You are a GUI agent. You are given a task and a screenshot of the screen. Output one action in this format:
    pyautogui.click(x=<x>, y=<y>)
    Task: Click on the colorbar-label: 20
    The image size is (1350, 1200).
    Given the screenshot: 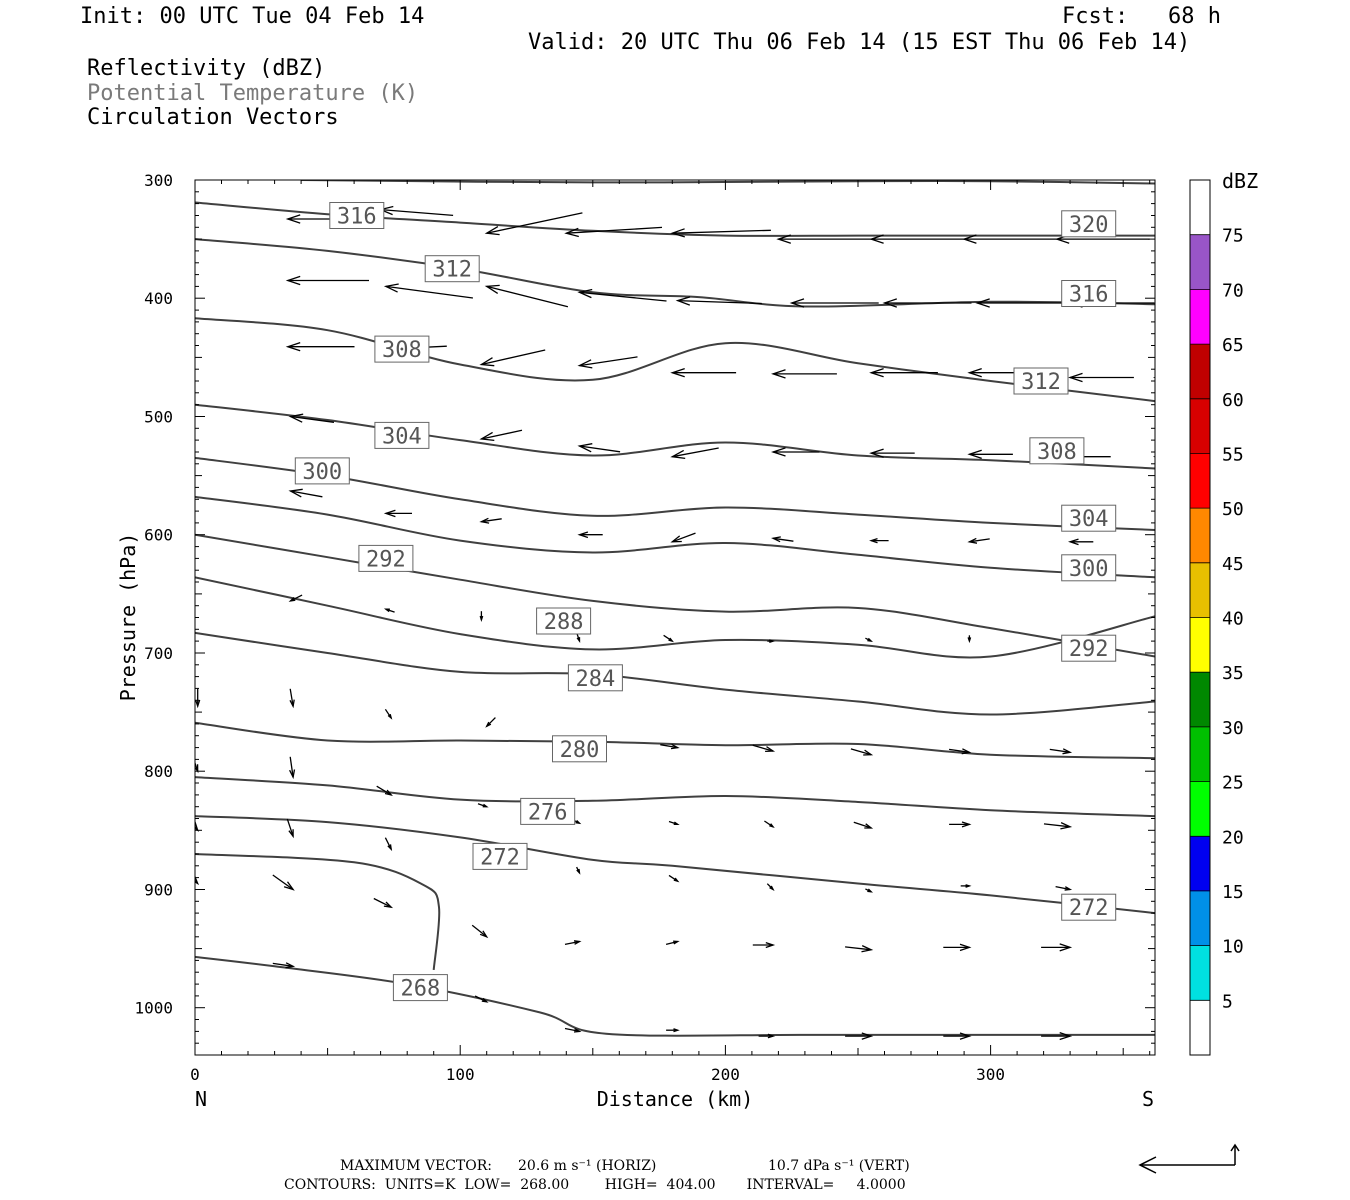 What is the action you would take?
    pyautogui.click(x=1233, y=837)
    